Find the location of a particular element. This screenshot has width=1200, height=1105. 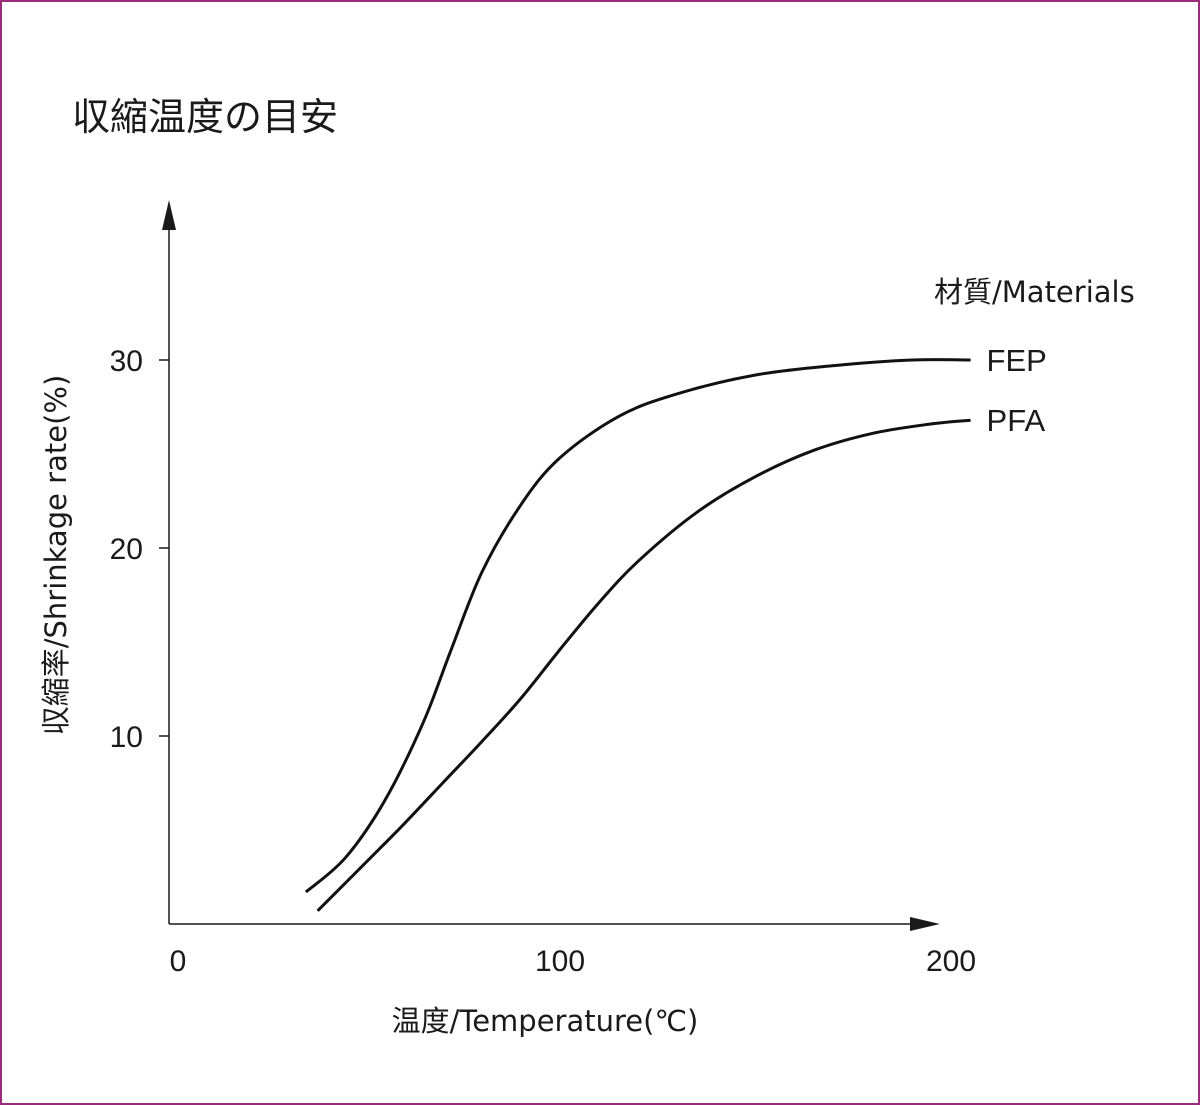

y-tick-label: 20 is located at coordinates (126, 549).